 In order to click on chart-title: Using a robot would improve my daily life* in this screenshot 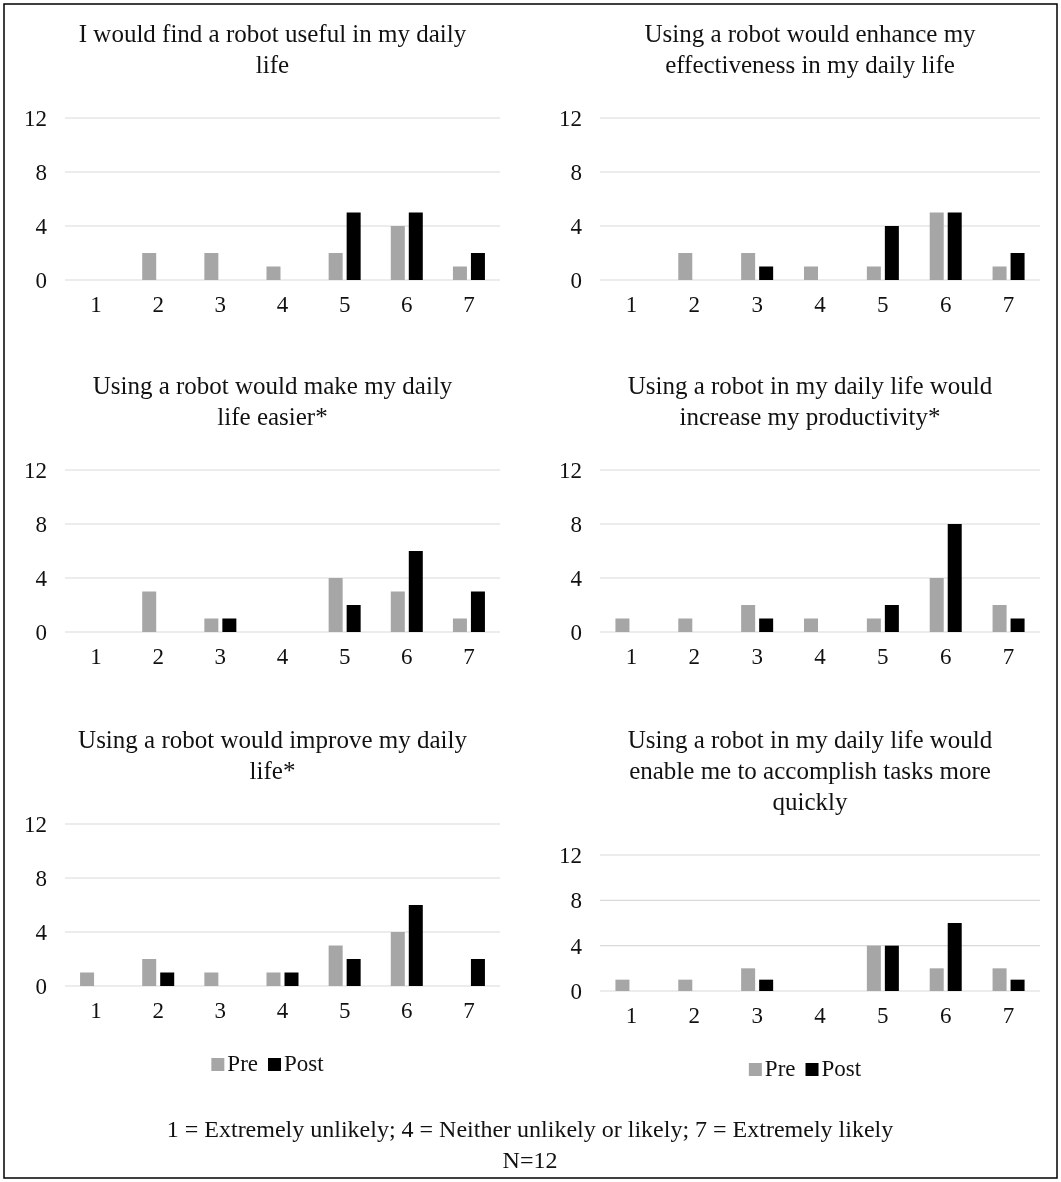, I will do `click(273, 755)`.